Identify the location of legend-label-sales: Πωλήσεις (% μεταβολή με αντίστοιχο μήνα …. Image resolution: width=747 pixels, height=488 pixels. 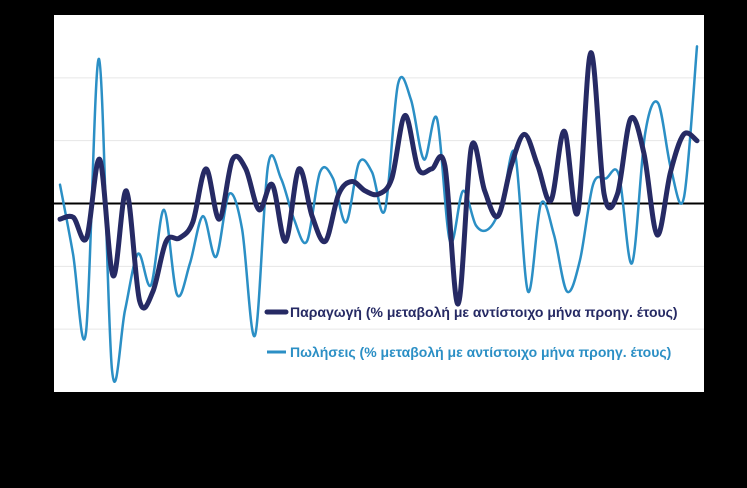
(480, 352).